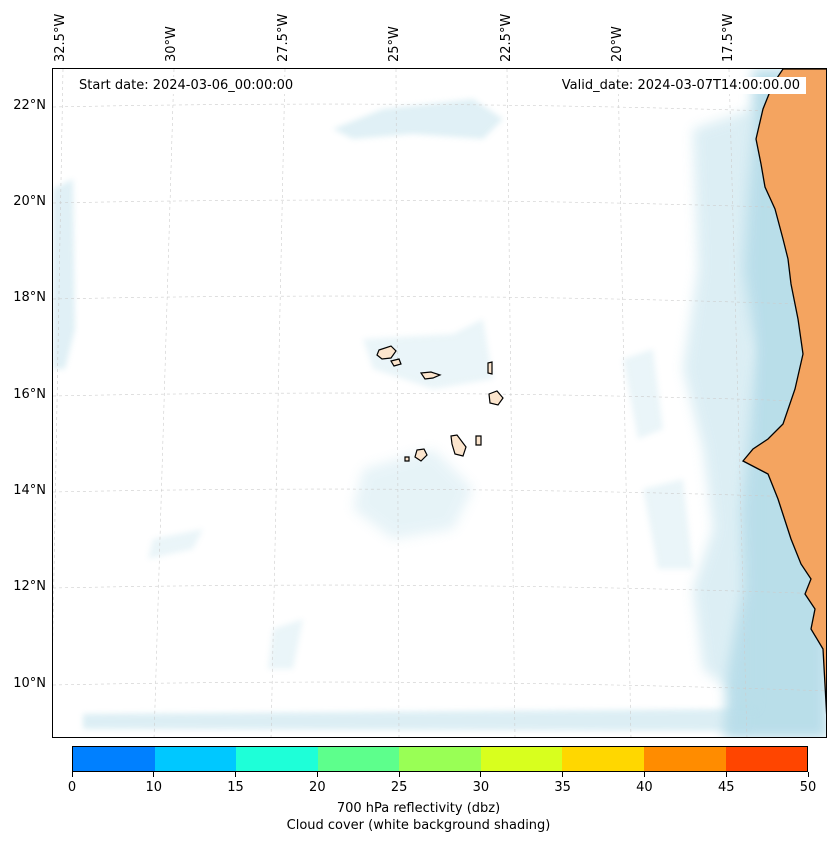  I want to click on lon-label-32.5w: 32.5°W, so click(60, 37).